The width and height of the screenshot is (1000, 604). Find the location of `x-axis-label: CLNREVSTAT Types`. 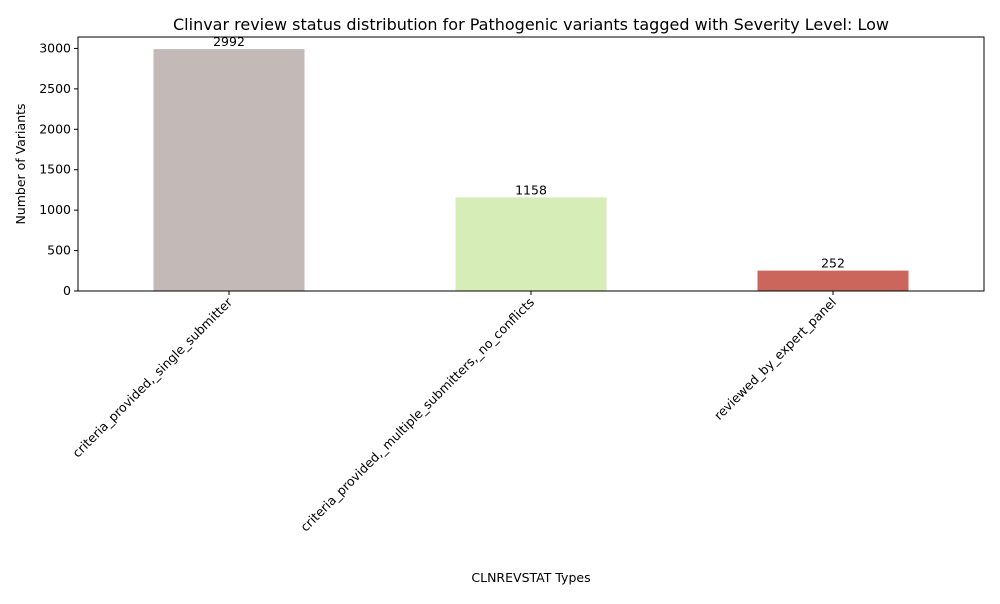

x-axis-label: CLNREVSTAT Types is located at coordinates (530, 577).